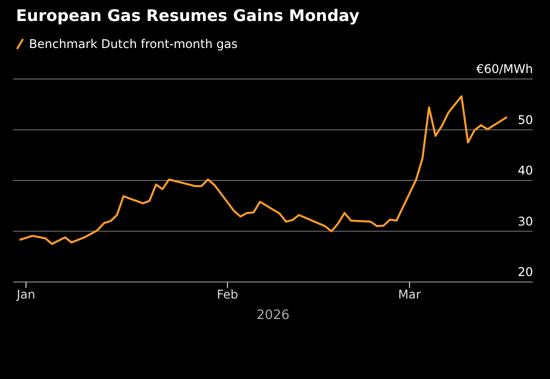  What do you see at coordinates (525, 221) in the screenshot?
I see `y-tick-label: 30` at bounding box center [525, 221].